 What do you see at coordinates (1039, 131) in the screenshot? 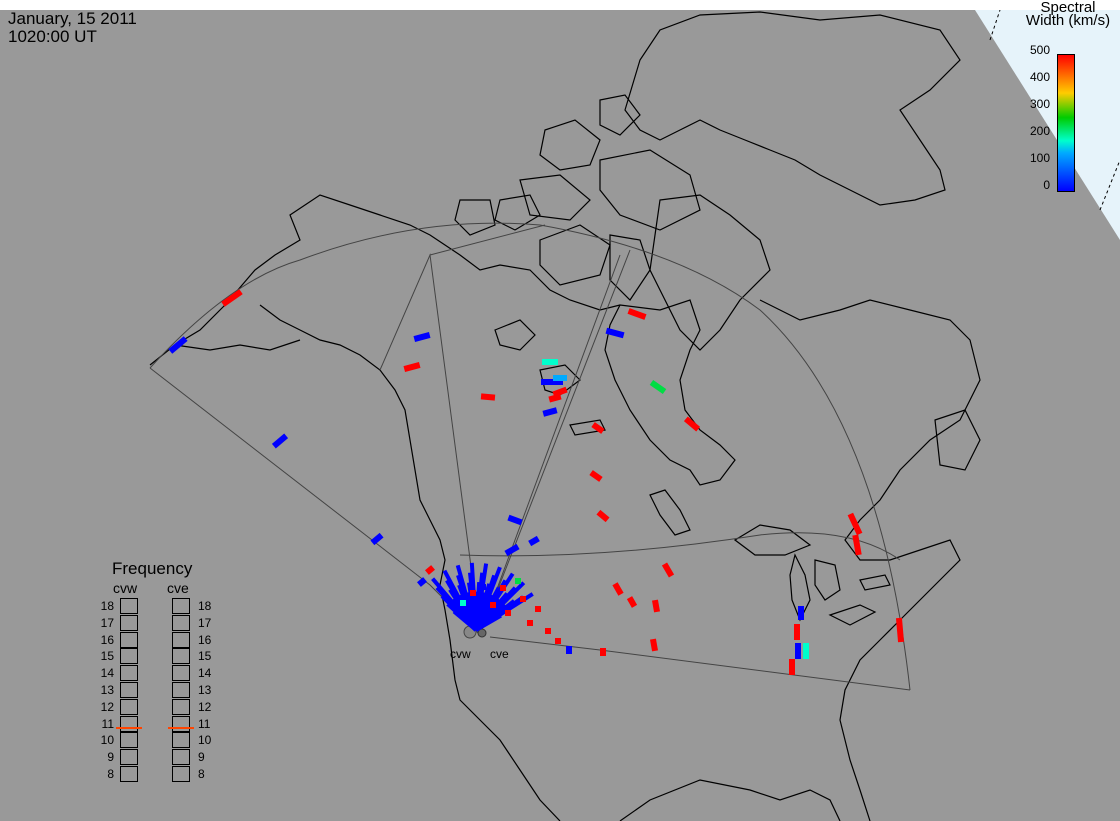
I see `colorbar-tick: 200` at bounding box center [1039, 131].